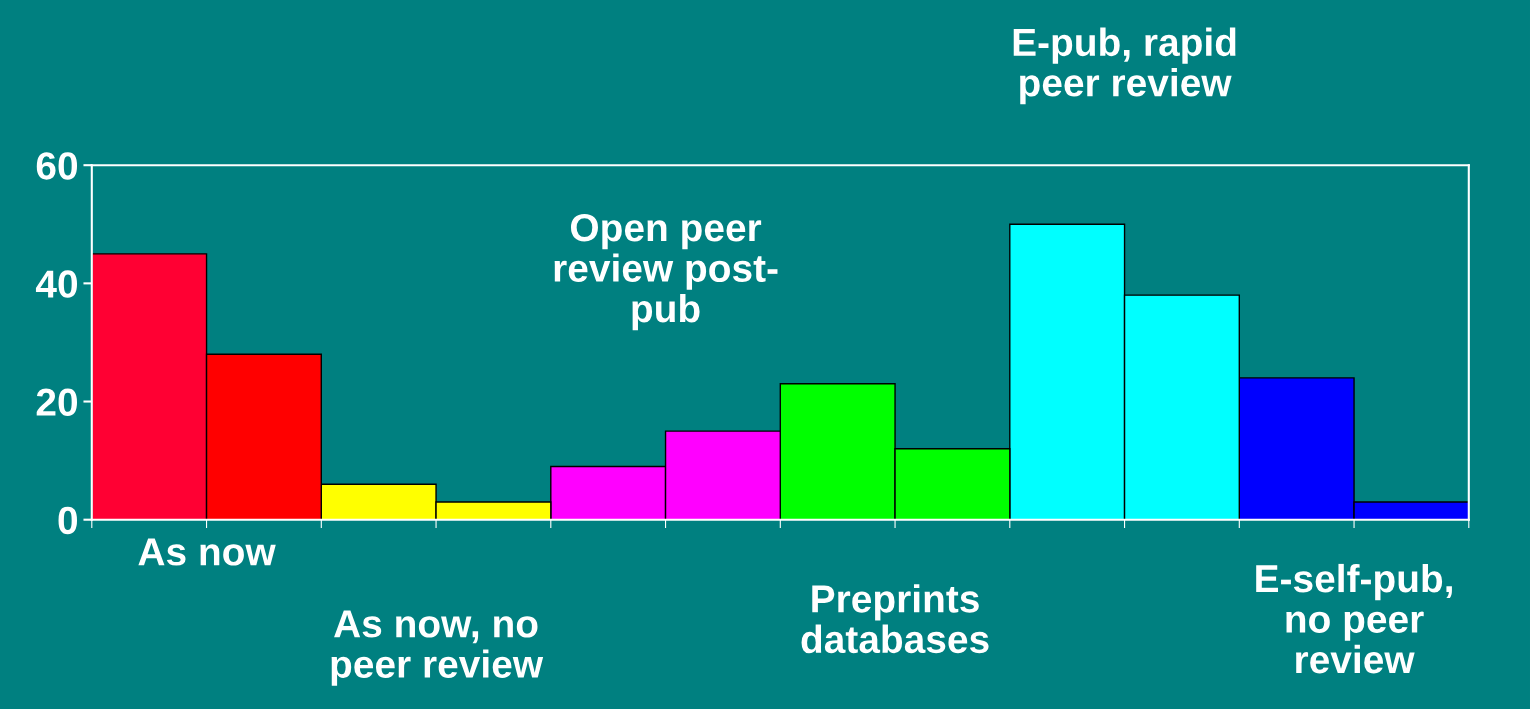 The height and width of the screenshot is (709, 1530). What do you see at coordinates (895, 619) in the screenshot?
I see `text: Preprints databases` at bounding box center [895, 619].